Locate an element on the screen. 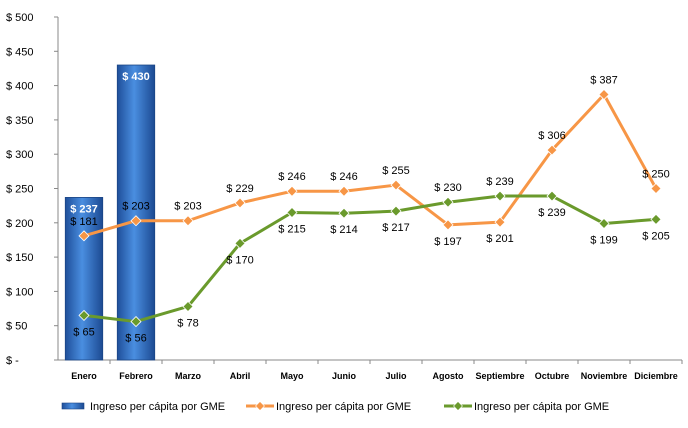 The width and height of the screenshot is (688, 428). line-data-label: $ 65 is located at coordinates (83, 332).